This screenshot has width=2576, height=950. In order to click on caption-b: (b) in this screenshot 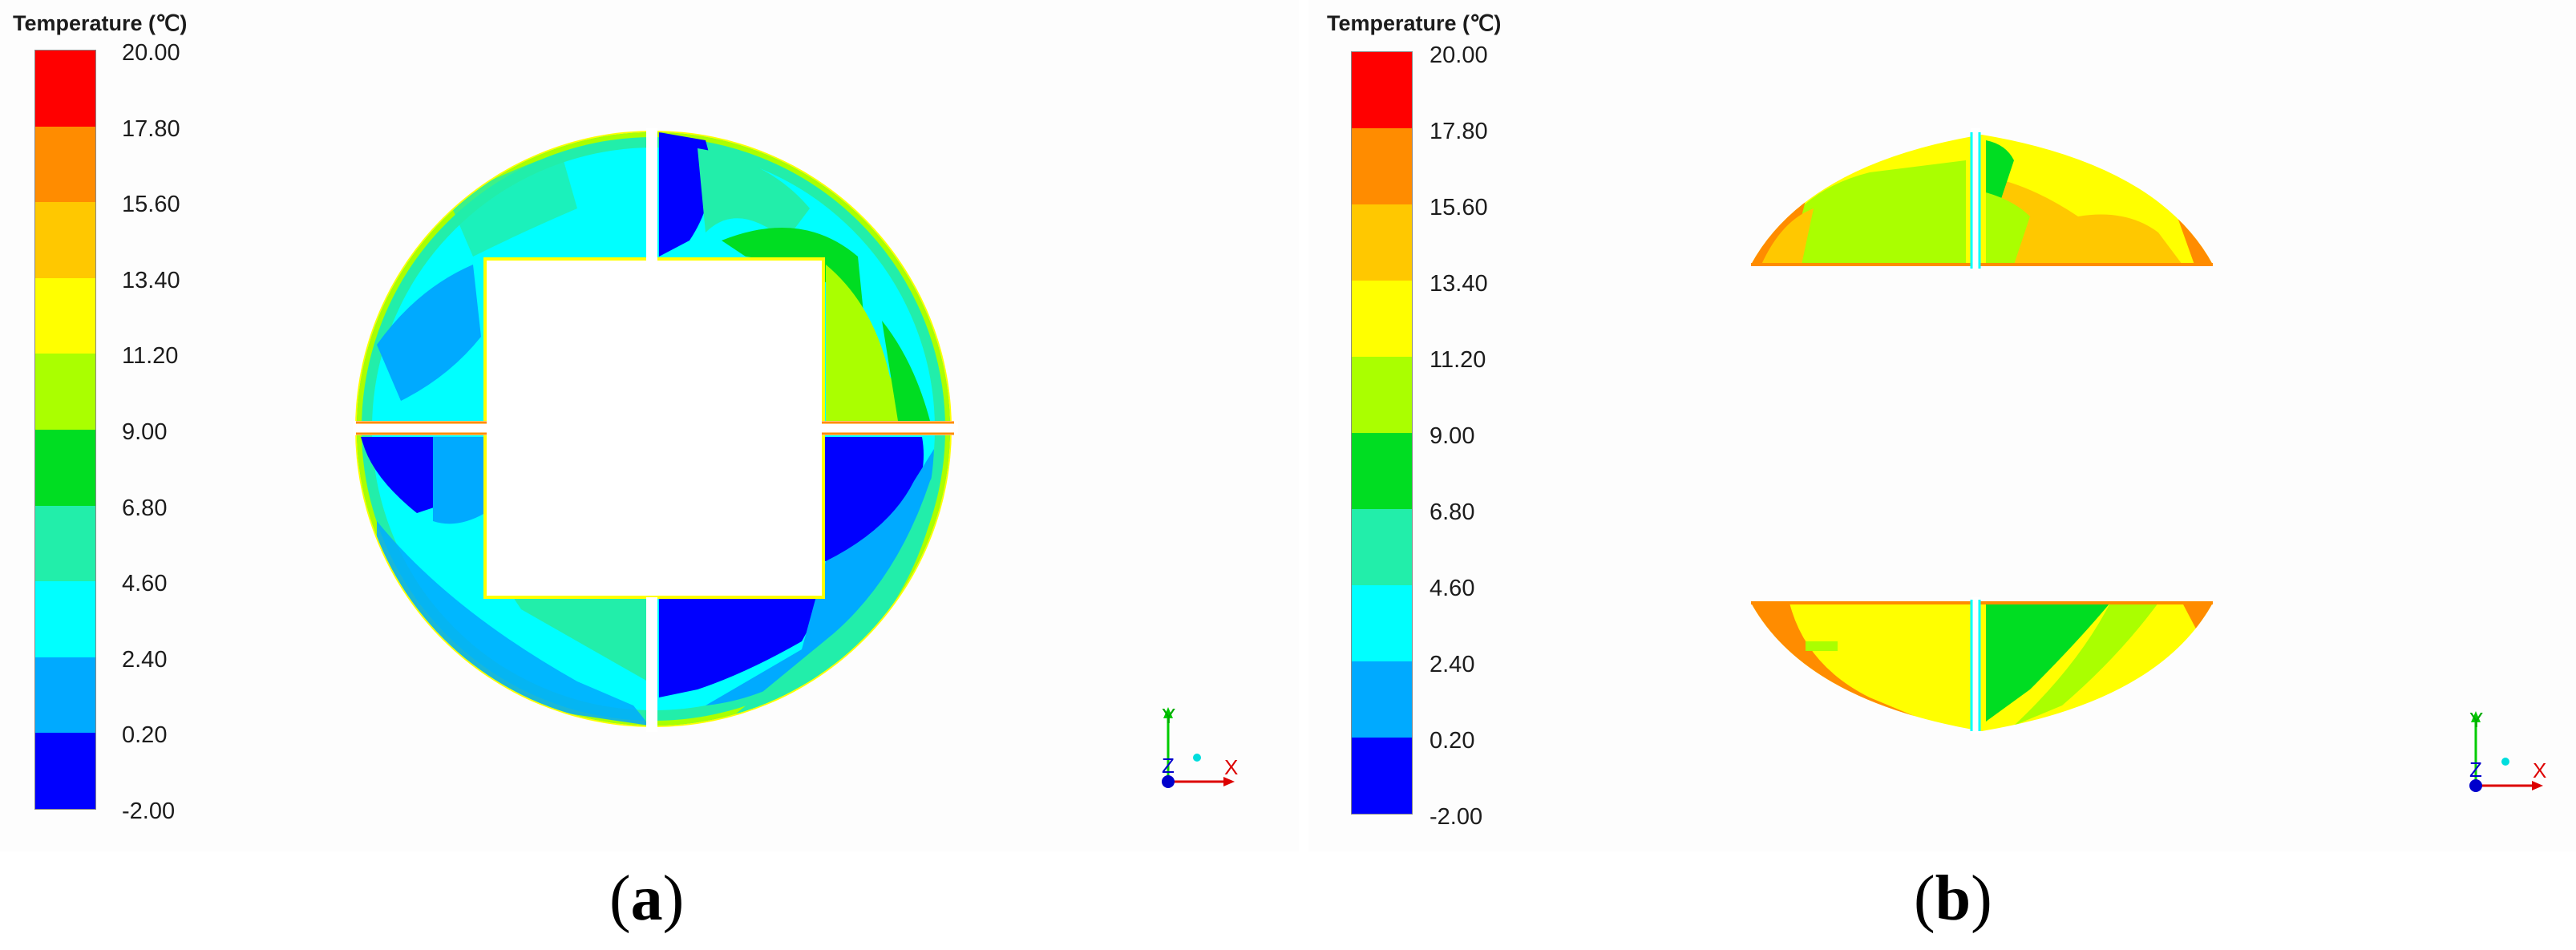, I will do `click(1953, 898)`.